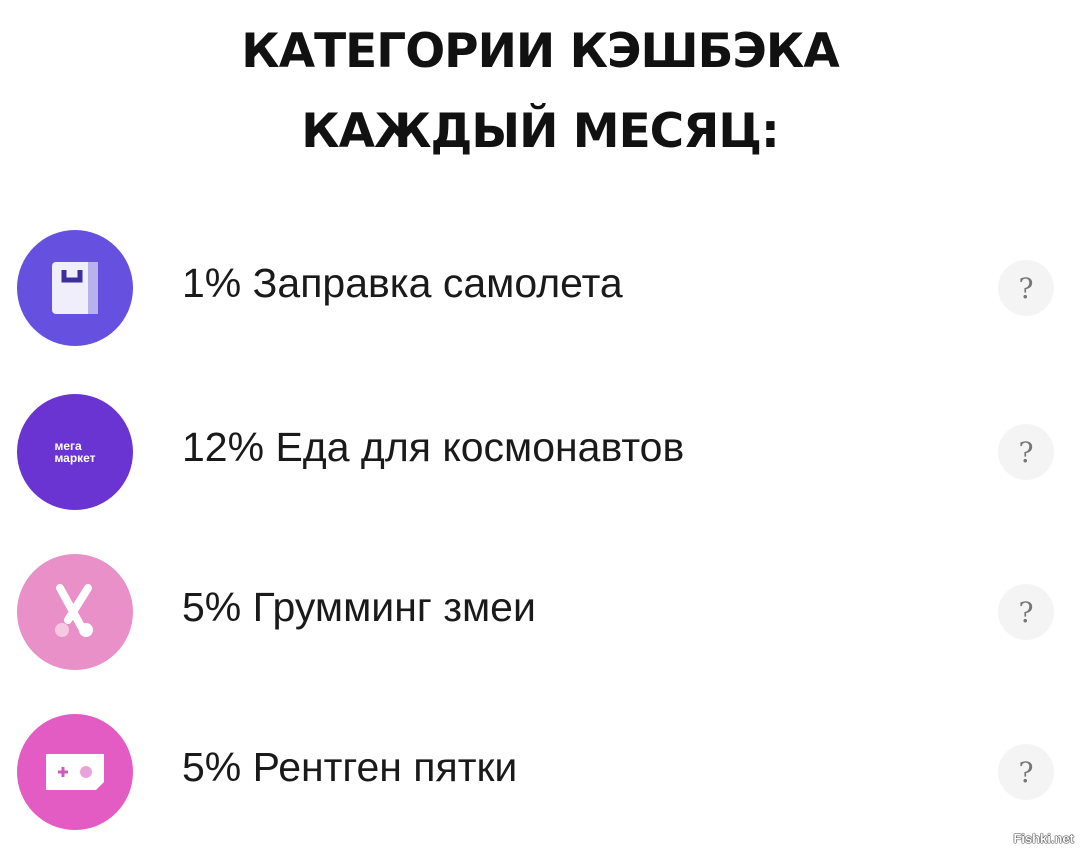 This screenshot has height=850, width=1080. What do you see at coordinates (75, 452) in the screenshot?
I see `megamarket-logo: мега маркет` at bounding box center [75, 452].